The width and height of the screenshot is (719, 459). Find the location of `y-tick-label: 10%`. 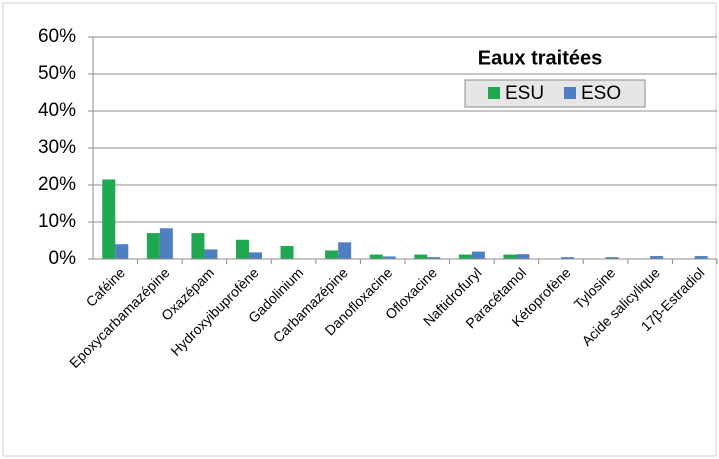

y-tick-label: 10% is located at coordinates (57, 221).